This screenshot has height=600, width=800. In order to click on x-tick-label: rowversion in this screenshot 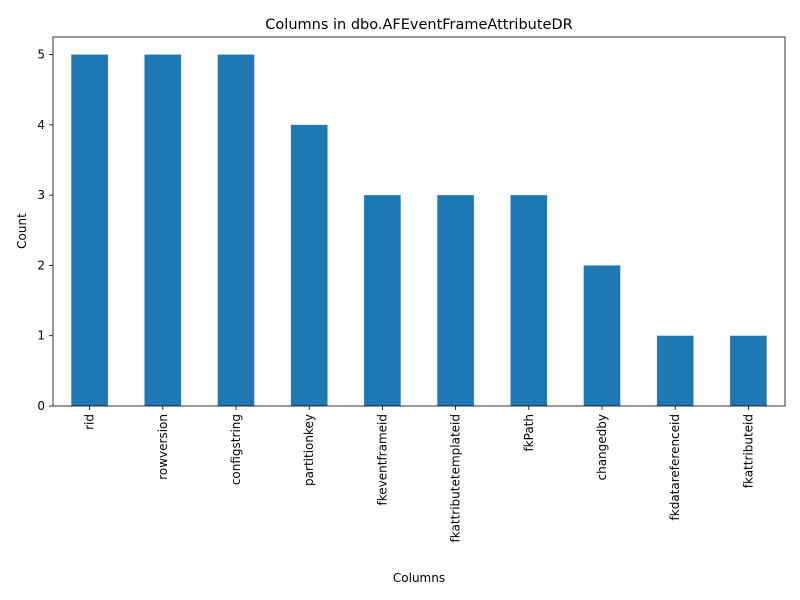, I will do `click(163, 447)`.